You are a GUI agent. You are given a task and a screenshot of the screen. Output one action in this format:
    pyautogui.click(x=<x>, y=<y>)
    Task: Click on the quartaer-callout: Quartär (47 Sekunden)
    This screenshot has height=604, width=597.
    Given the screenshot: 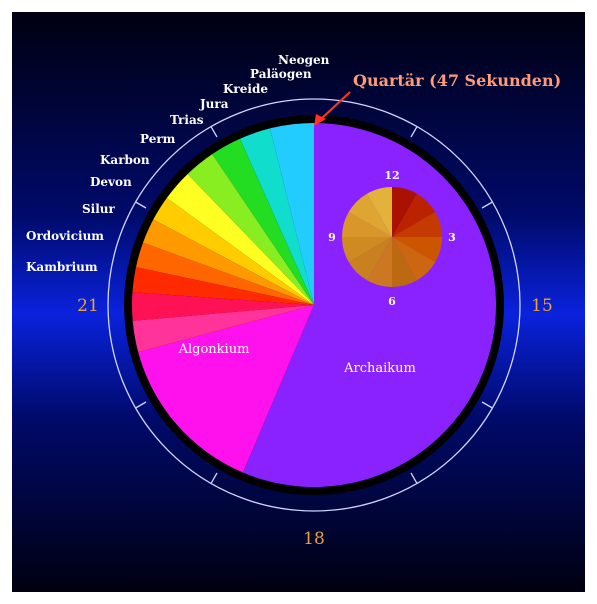 What is the action you would take?
    pyautogui.click(x=457, y=80)
    